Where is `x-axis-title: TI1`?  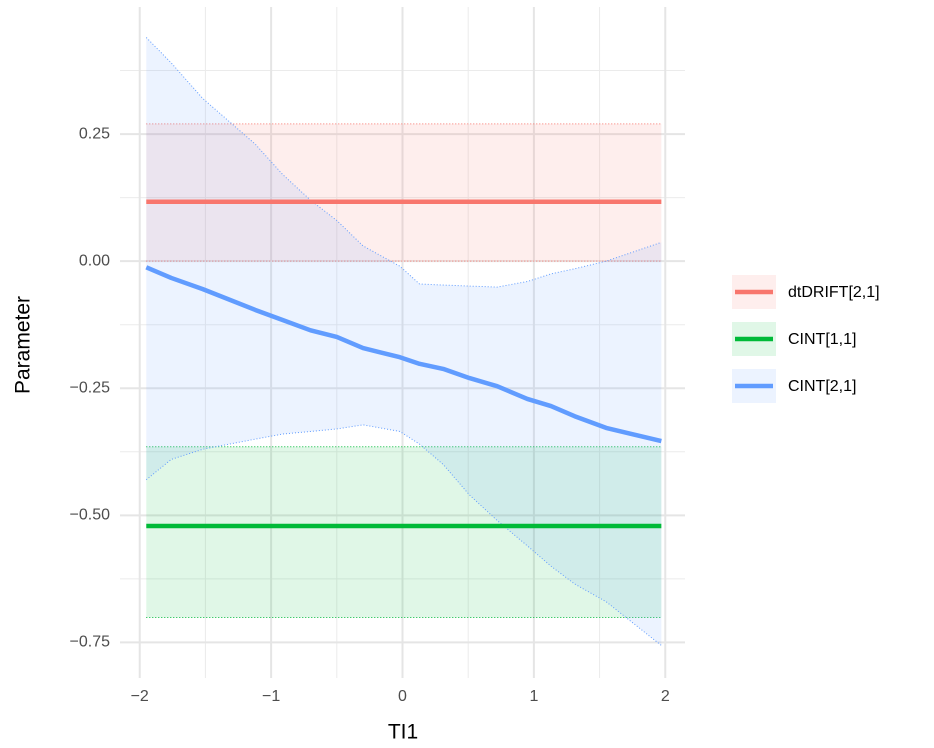 x-axis-title: TI1 is located at coordinates (403, 732).